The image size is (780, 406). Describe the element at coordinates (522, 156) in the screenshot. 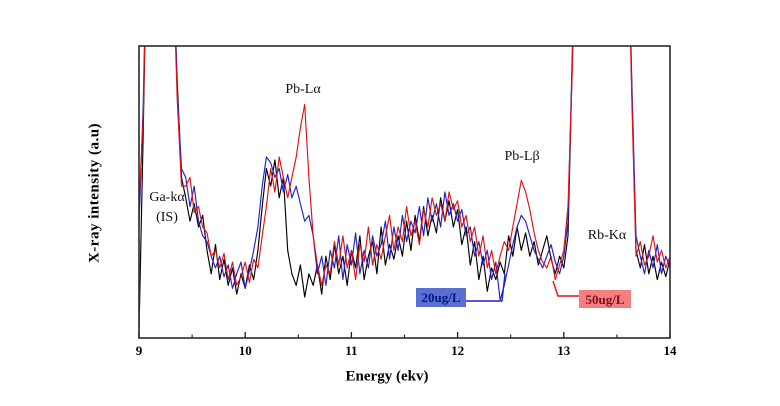

I see `annotation-pb-l-beta: Pb-Lβ` at that location.